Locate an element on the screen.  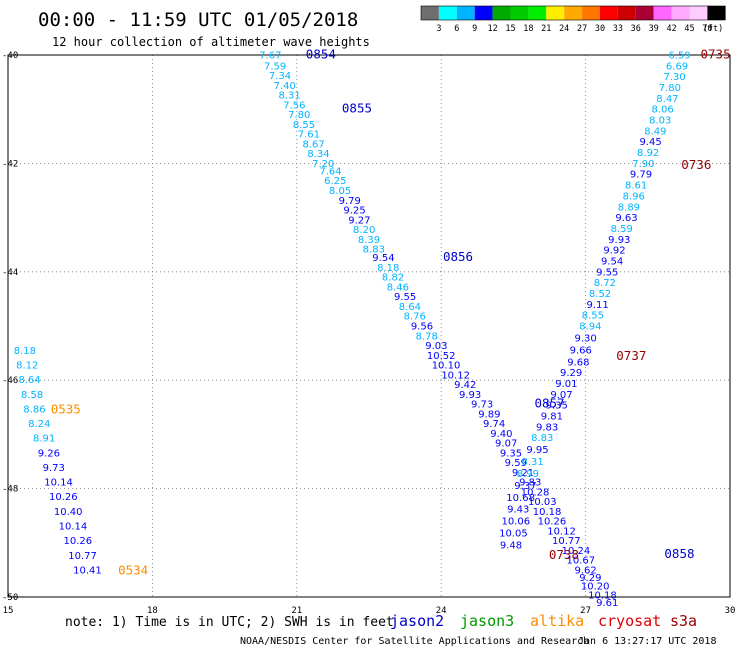
pass-time-label: 0735 is located at coordinates (716, 53).